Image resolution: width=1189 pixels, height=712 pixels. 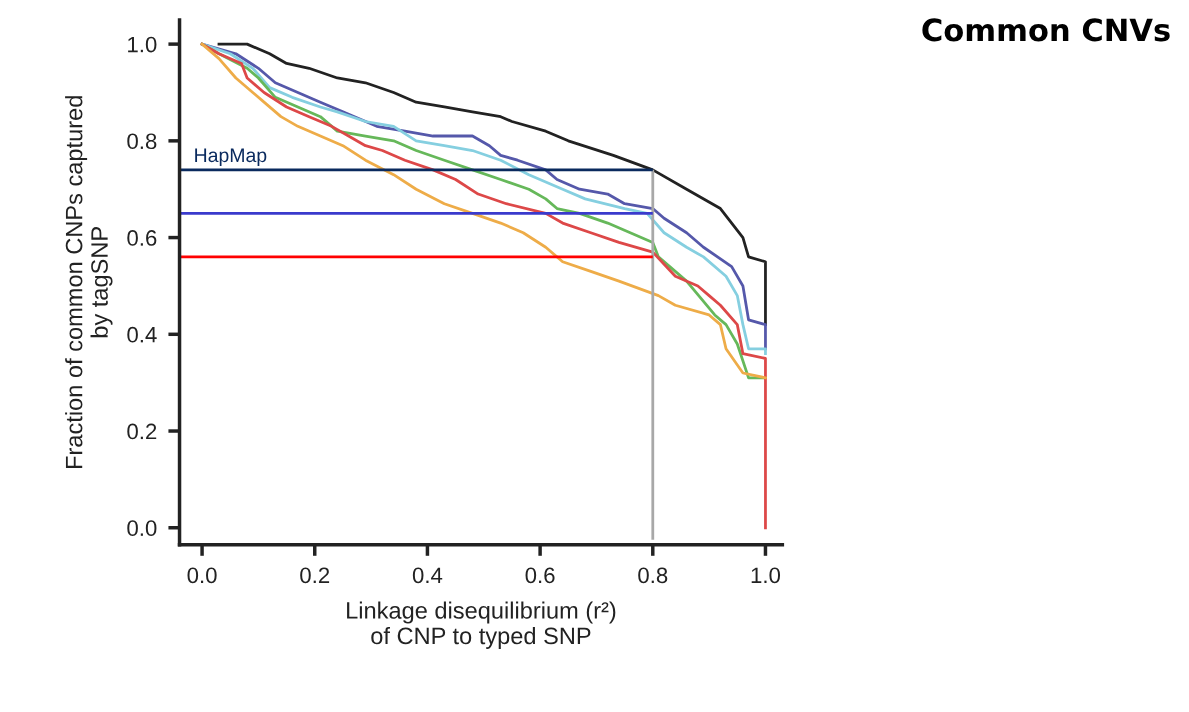 What do you see at coordinates (653, 575) in the screenshot?
I see `x-tick-label: 0.8` at bounding box center [653, 575].